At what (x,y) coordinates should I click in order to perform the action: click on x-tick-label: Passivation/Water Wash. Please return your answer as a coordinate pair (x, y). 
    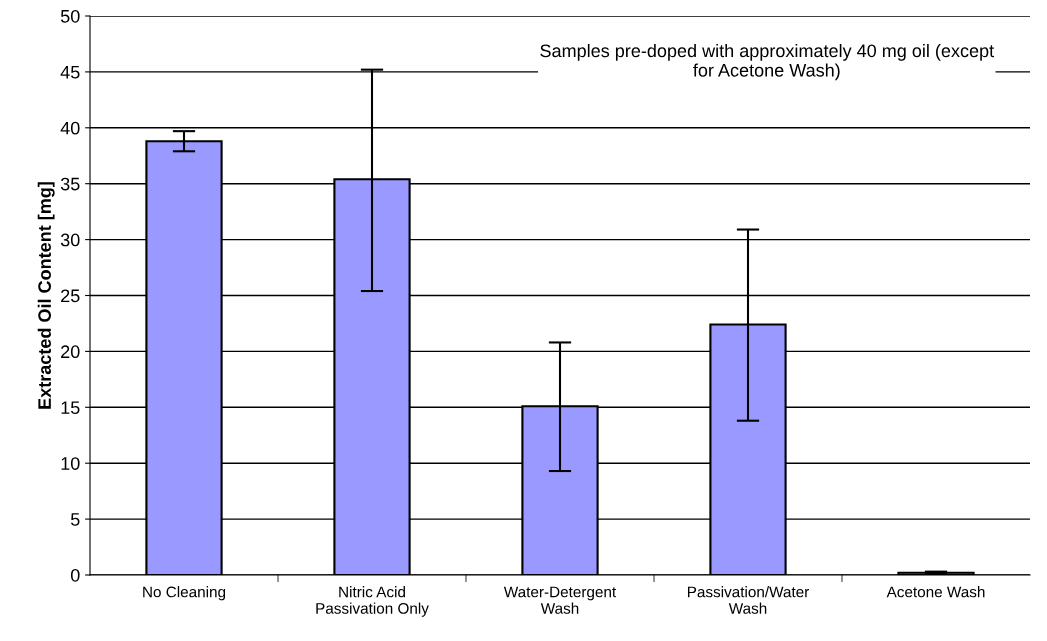
    Looking at the image, I should click on (748, 600).